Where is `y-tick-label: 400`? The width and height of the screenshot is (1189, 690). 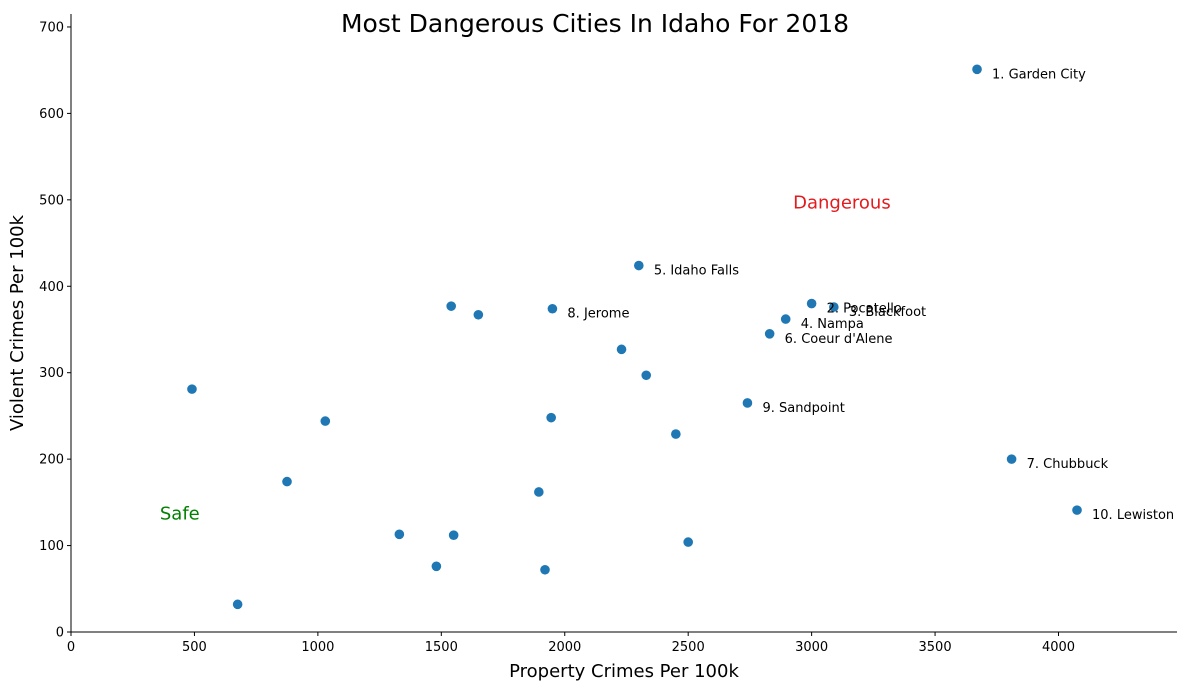
y-tick-label: 400 is located at coordinates (51, 287).